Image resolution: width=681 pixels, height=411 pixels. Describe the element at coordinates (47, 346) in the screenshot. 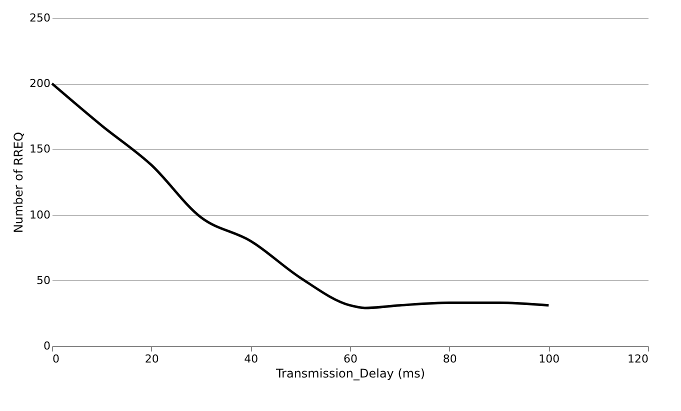

I see `y-tick-label: 0` at that location.